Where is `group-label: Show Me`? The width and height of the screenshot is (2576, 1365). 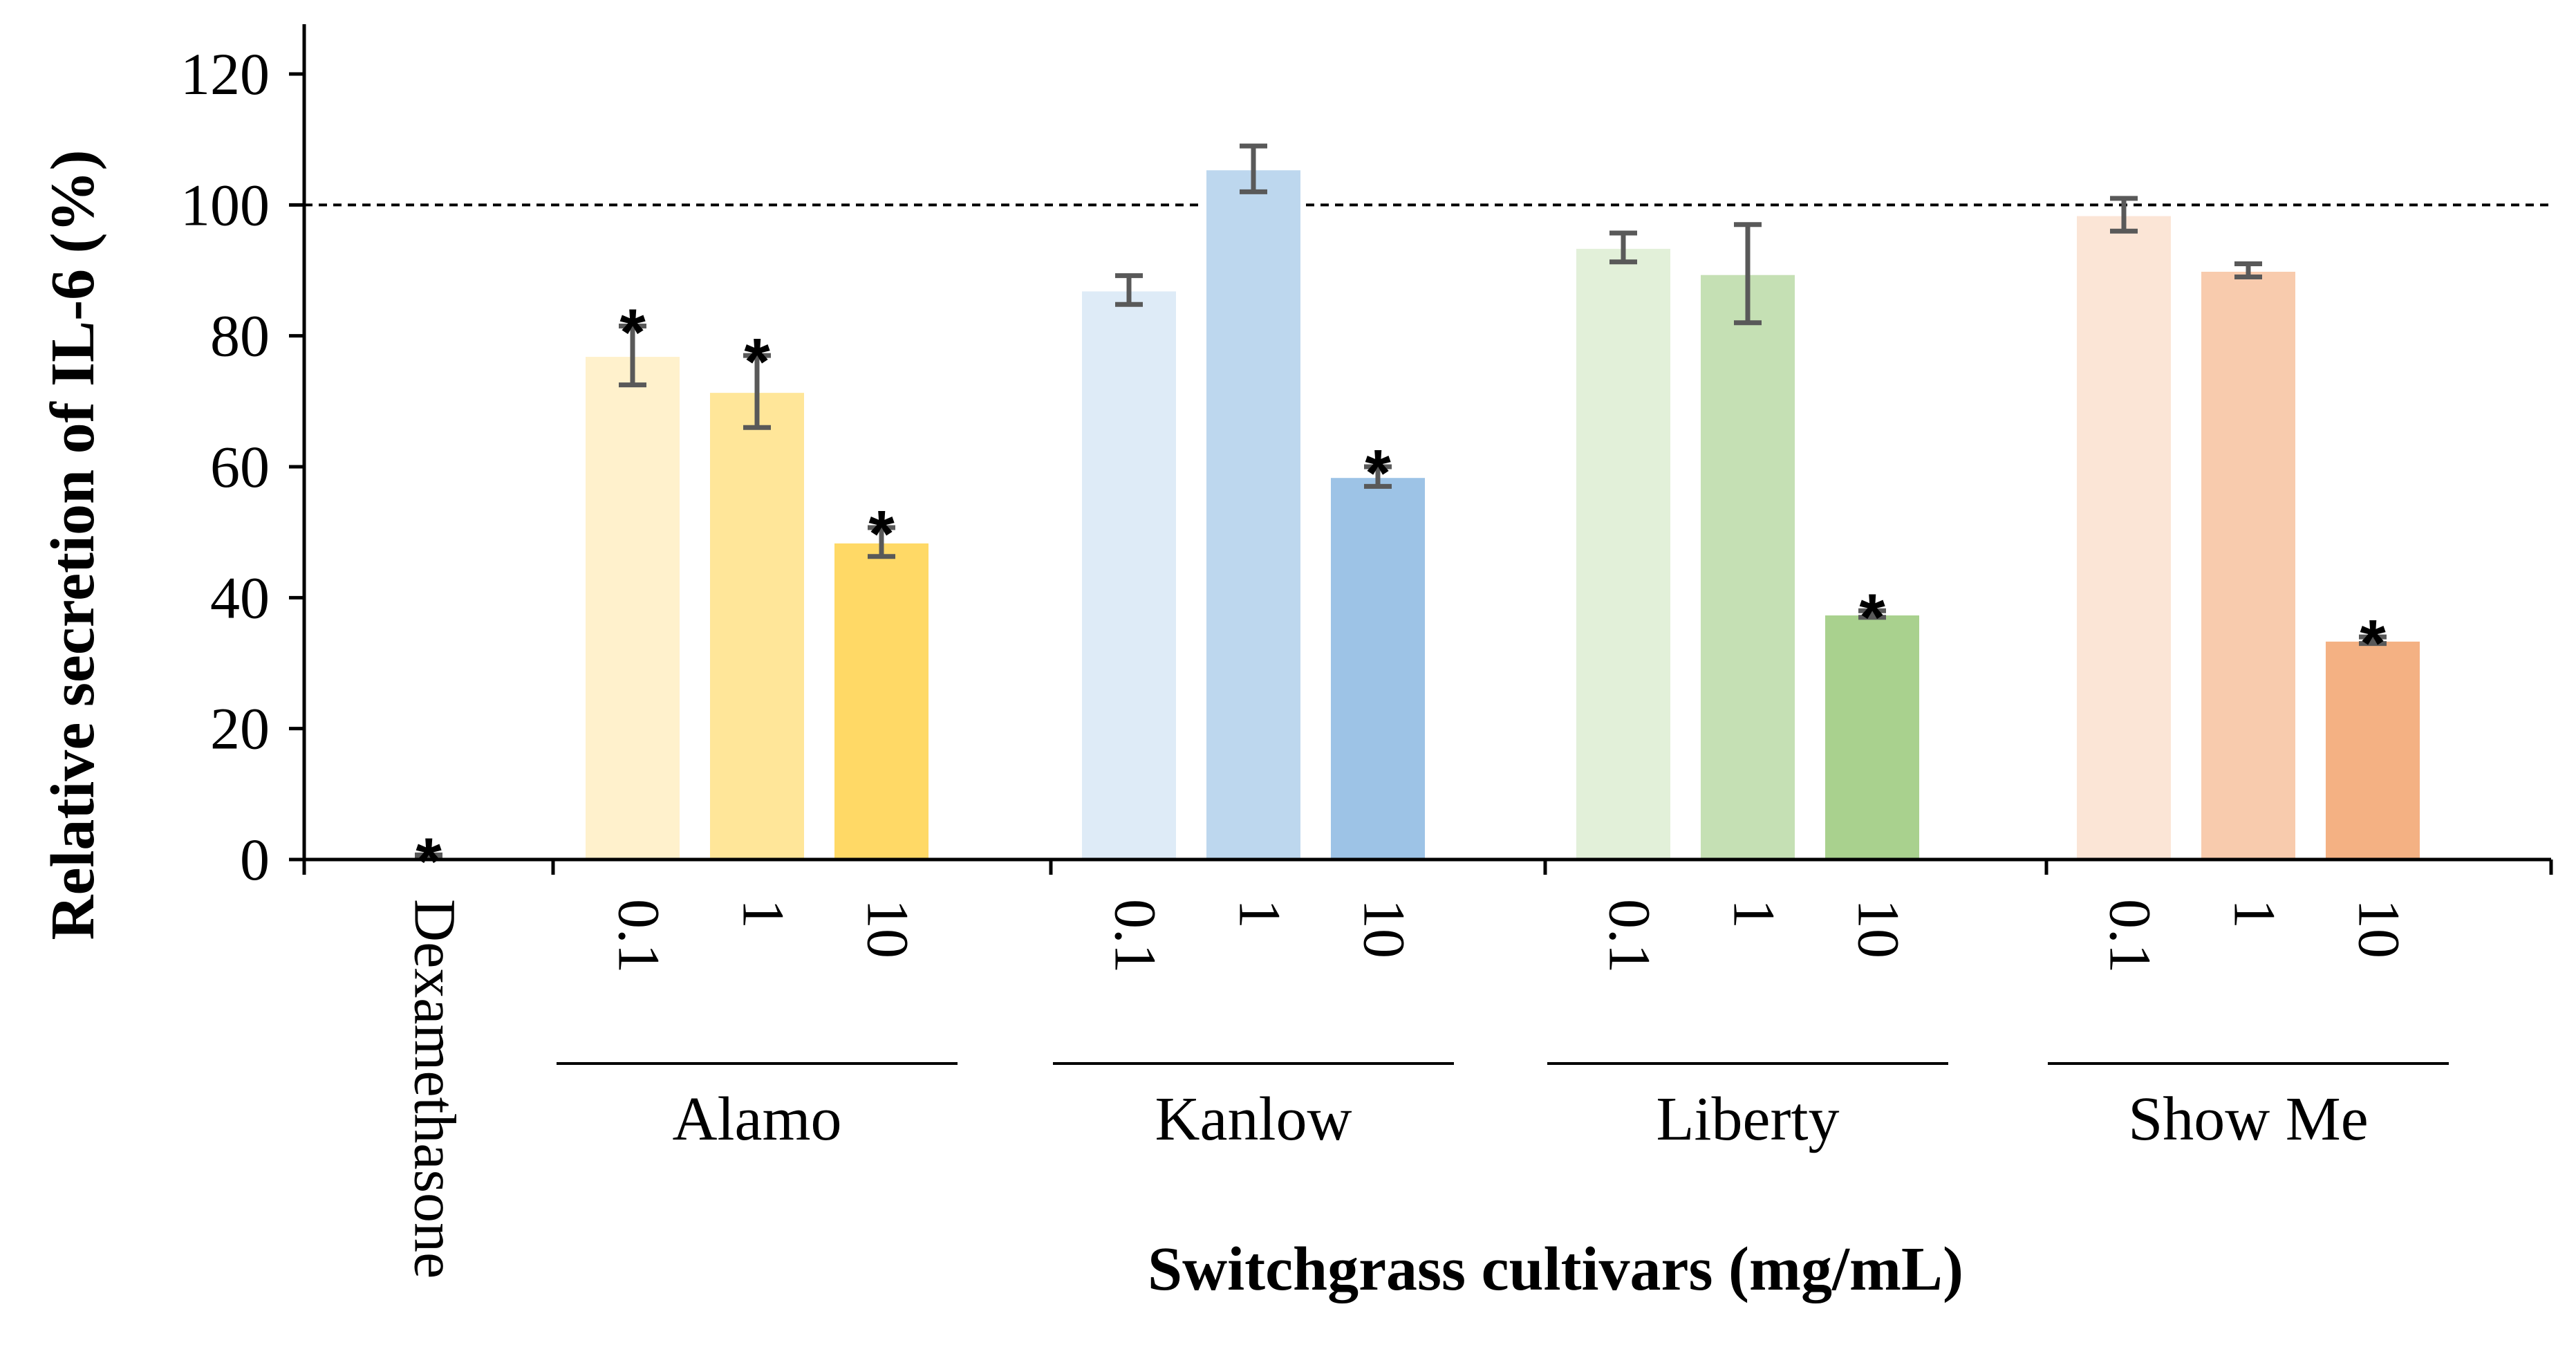 group-label: Show Me is located at coordinates (2248, 1119).